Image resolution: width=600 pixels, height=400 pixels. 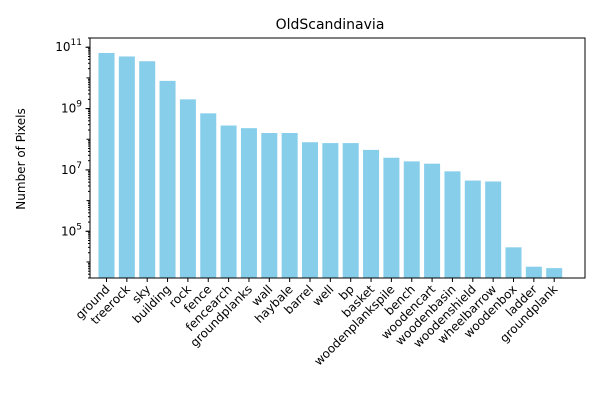 I want to click on bar-barrel, so click(x=310, y=210).